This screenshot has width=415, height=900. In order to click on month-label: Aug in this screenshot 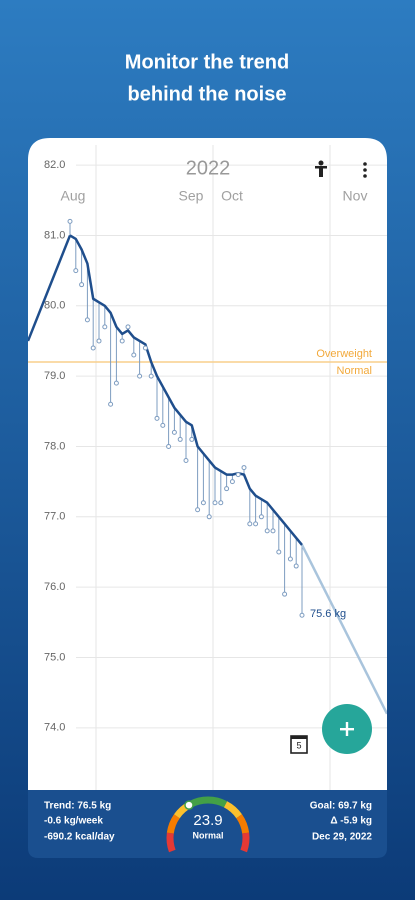, I will do `click(73, 196)`.